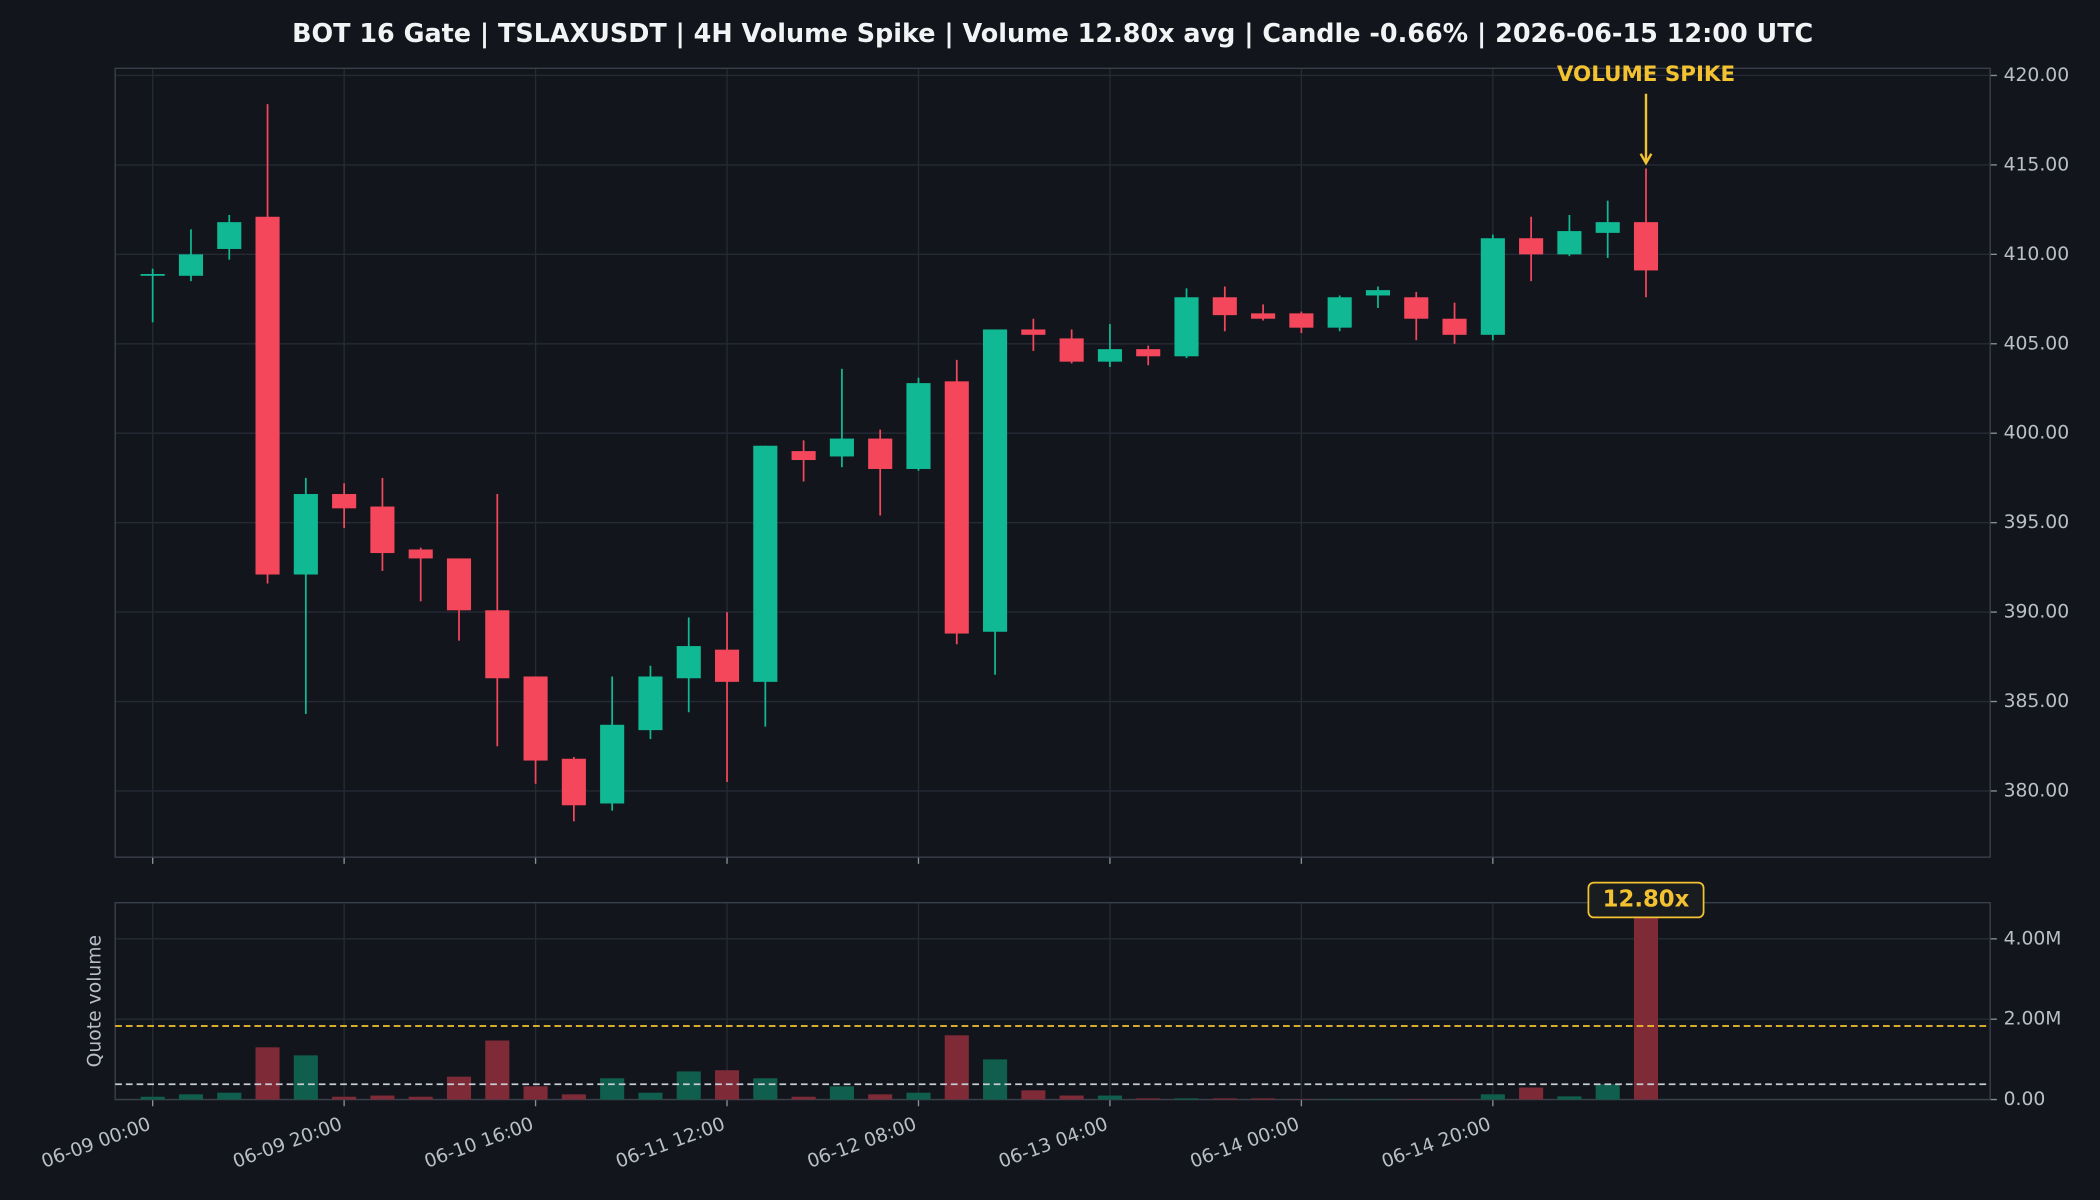  Describe the element at coordinates (1646, 74) in the screenshot. I see `annotation: VOLUME SPIKE` at that location.